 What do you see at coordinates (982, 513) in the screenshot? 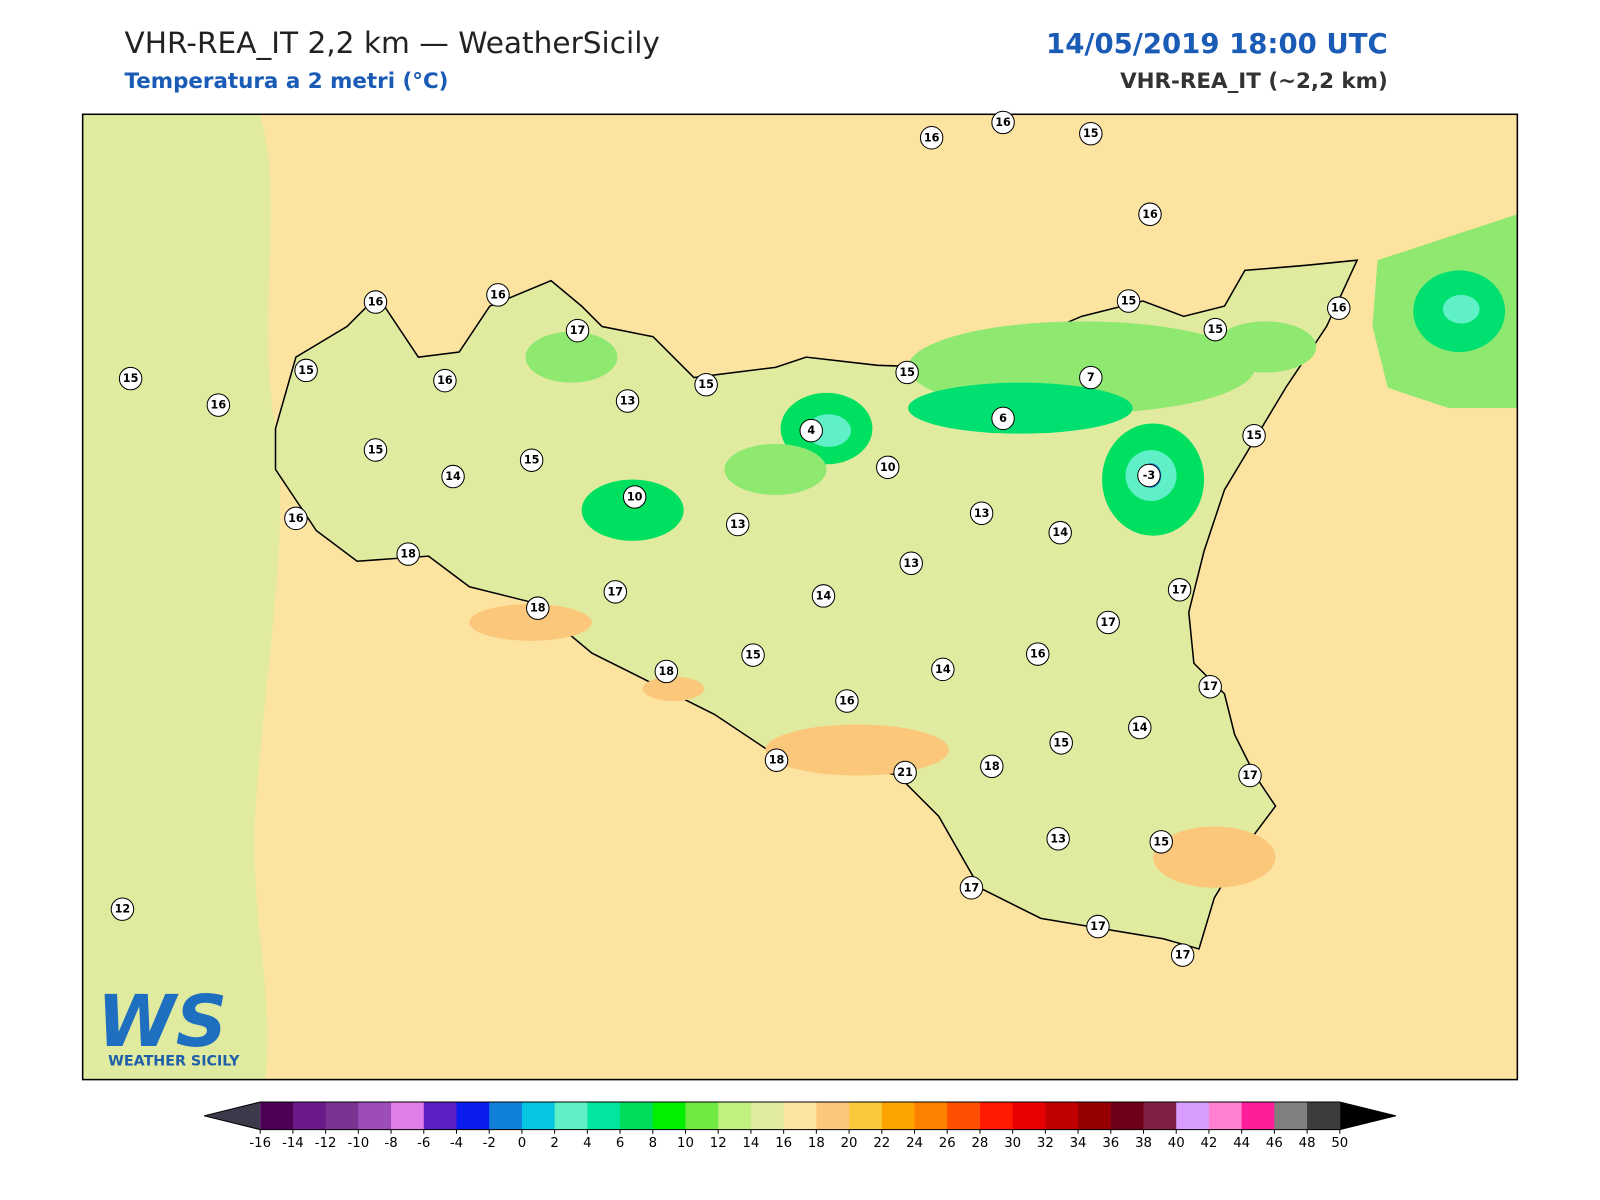
I see `station-value: 13` at bounding box center [982, 513].